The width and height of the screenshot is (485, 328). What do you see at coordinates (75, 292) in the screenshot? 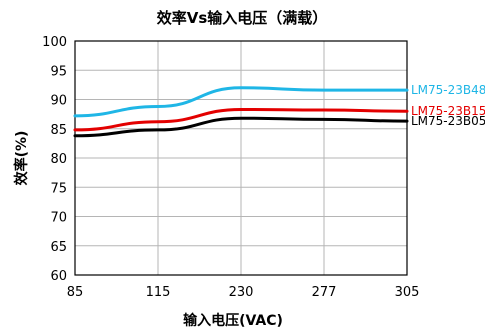
I see `x-tick-label: 85` at bounding box center [75, 292].